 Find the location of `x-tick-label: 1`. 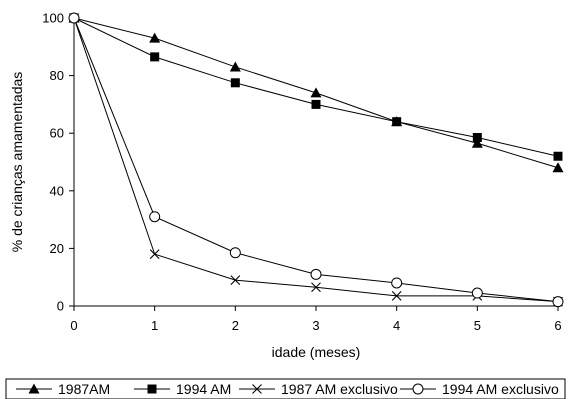

x-tick-label: 1 is located at coordinates (154, 325).